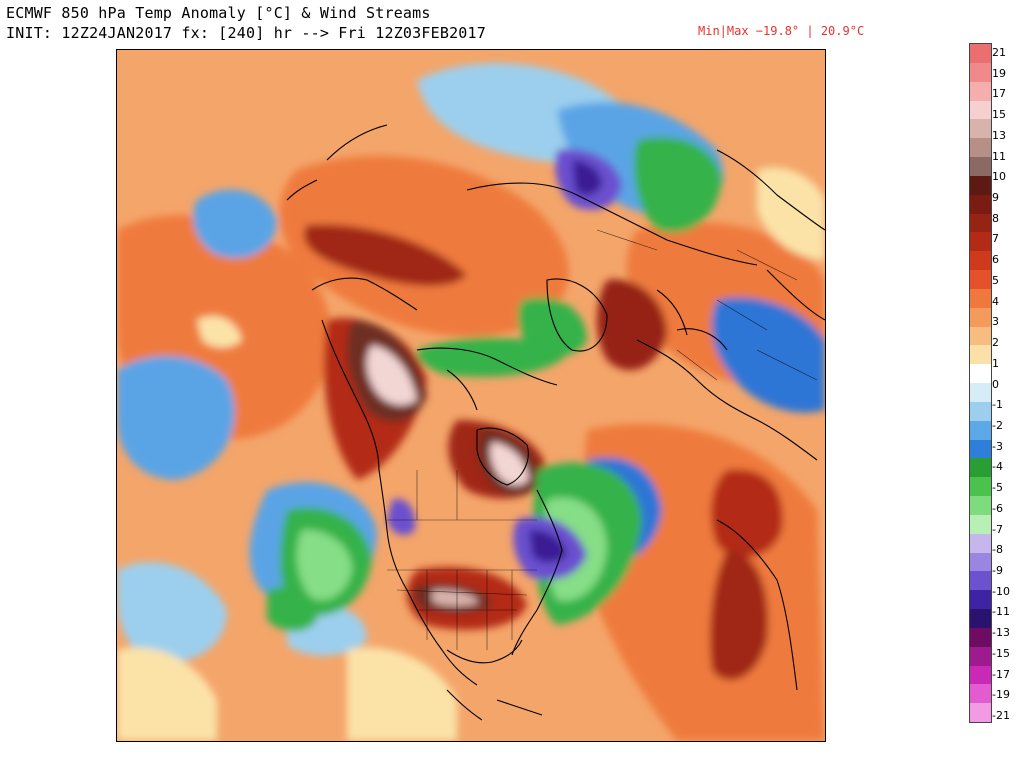  Describe the element at coordinates (999, 115) in the screenshot. I see `color-scale-label: 15` at that location.